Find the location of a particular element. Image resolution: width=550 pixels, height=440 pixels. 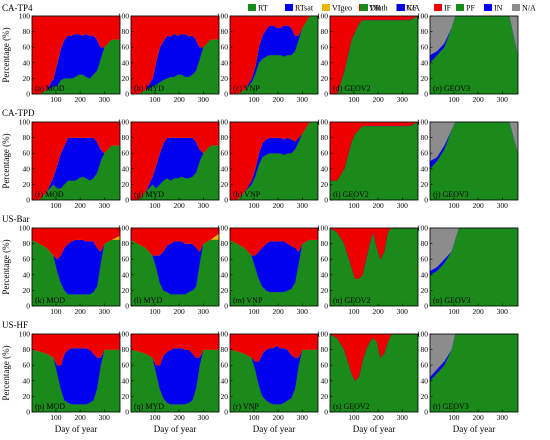

legend-label: CF is located at coordinates (412, 8).